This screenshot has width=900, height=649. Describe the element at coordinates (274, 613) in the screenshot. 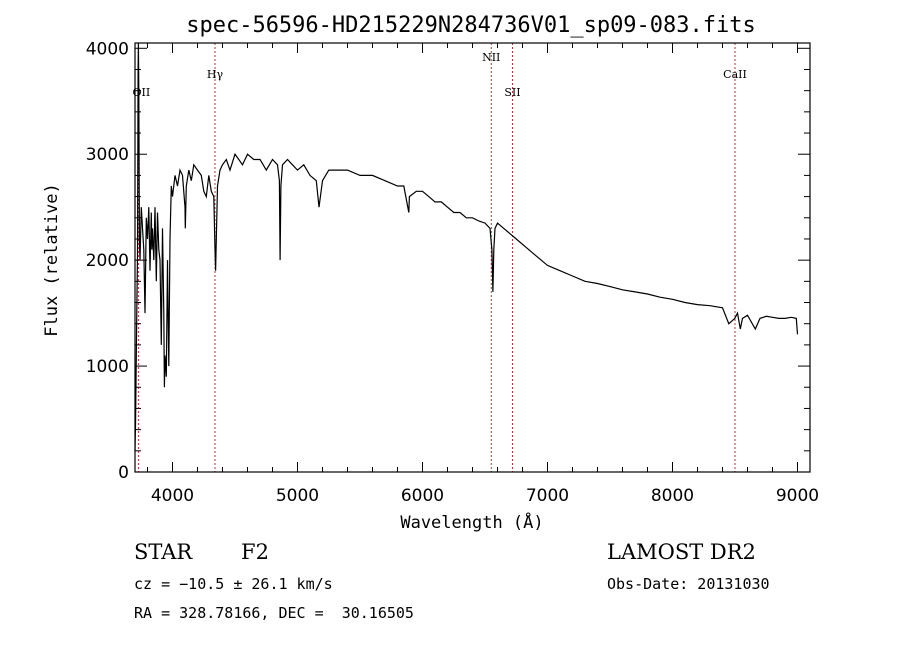

I see `coordinates: RA = 328.78166, DEC = 30.16505` at that location.